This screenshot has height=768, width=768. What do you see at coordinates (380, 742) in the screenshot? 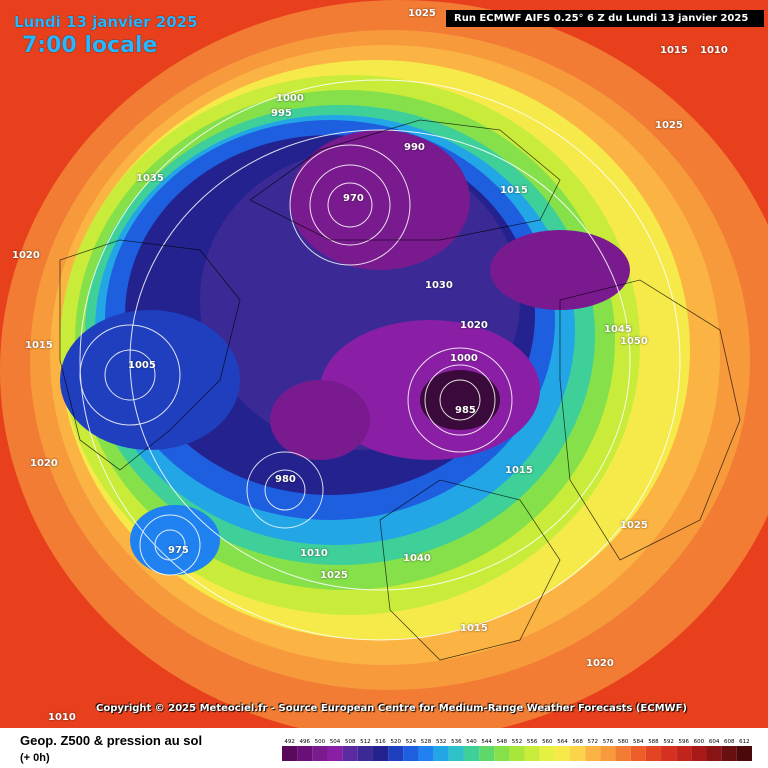
I see `legend-tick-label: 516` at bounding box center [380, 742].